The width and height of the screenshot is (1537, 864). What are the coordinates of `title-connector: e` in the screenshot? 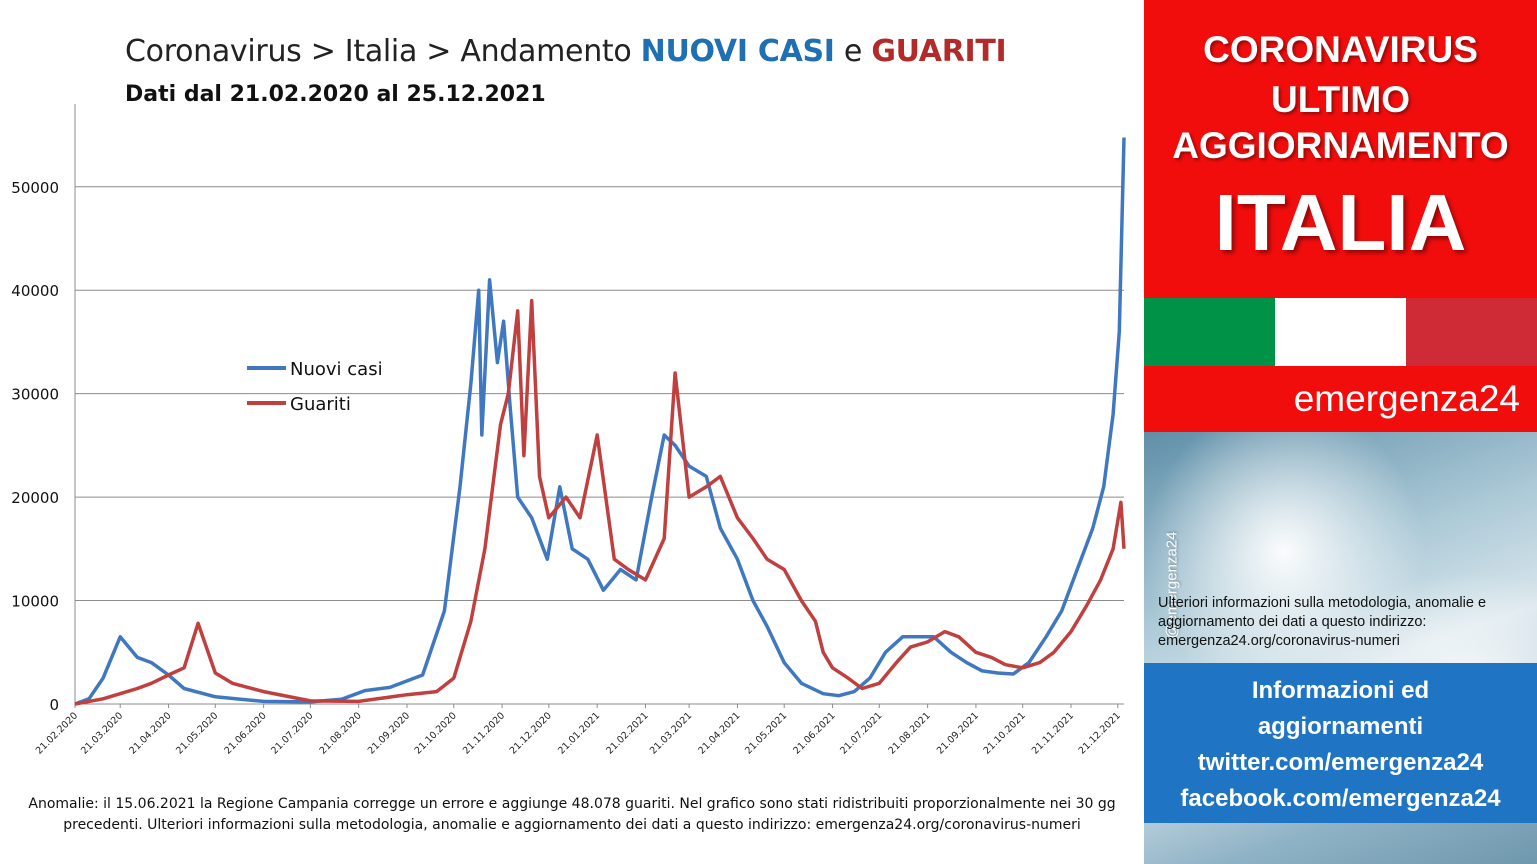 It's located at (853, 51).